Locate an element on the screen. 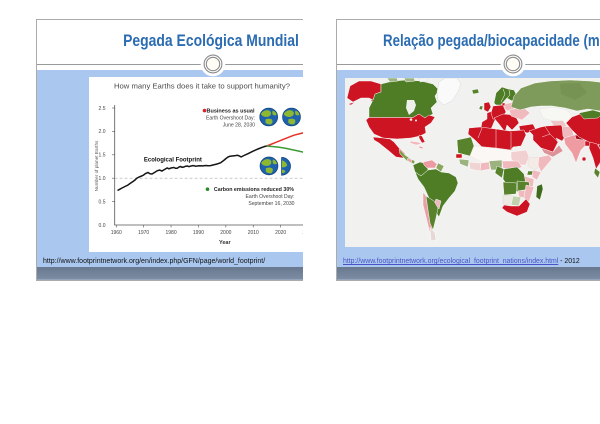  svg-text: 0.0 is located at coordinates (102, 226).